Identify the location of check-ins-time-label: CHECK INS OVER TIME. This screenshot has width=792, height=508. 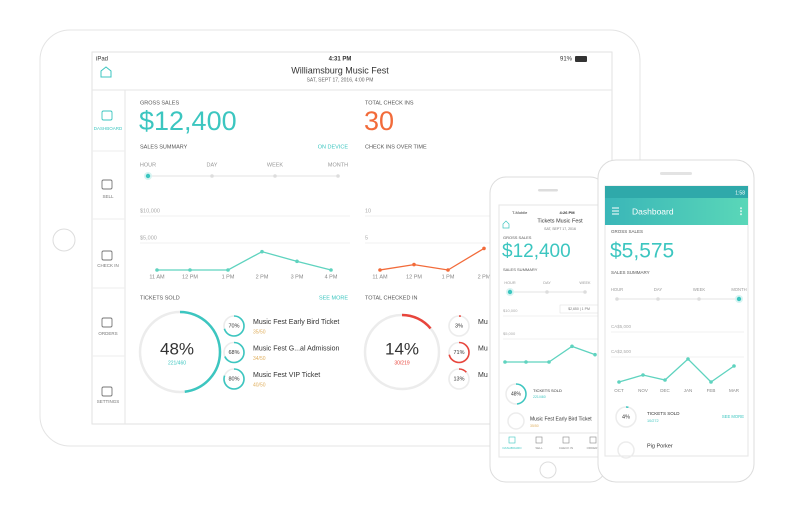
(396, 147).